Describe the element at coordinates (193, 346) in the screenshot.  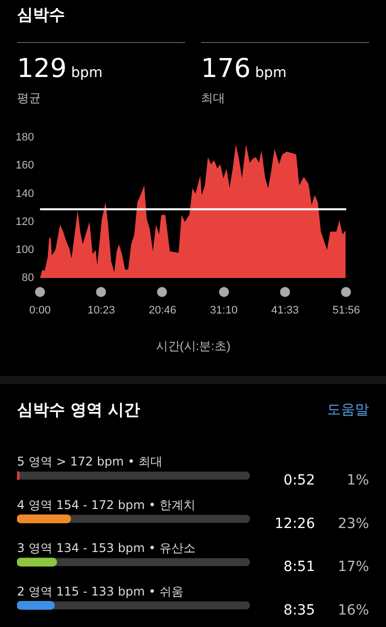
I see `x-axis-title: 시간(시:분:초)` at that location.